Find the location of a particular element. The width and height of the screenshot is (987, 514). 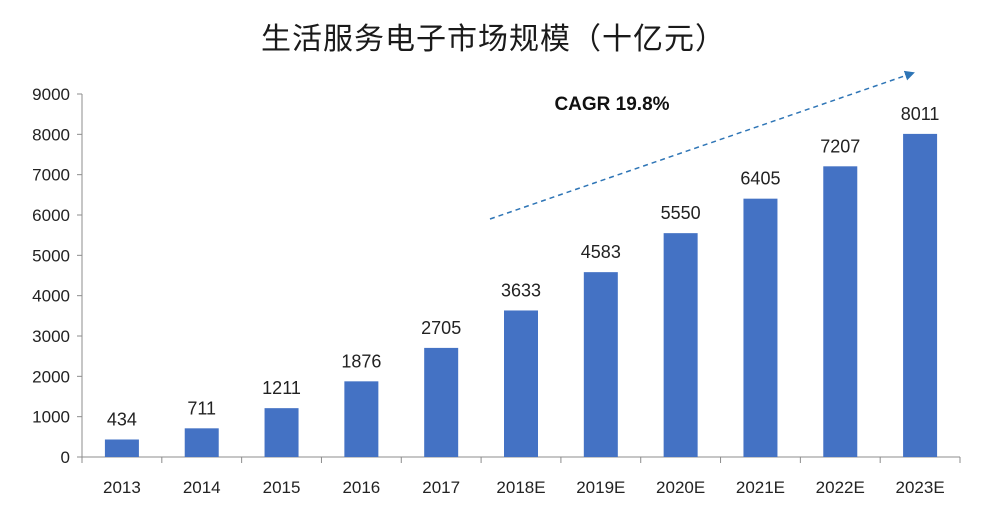

data-label: 3633 is located at coordinates (521, 290).